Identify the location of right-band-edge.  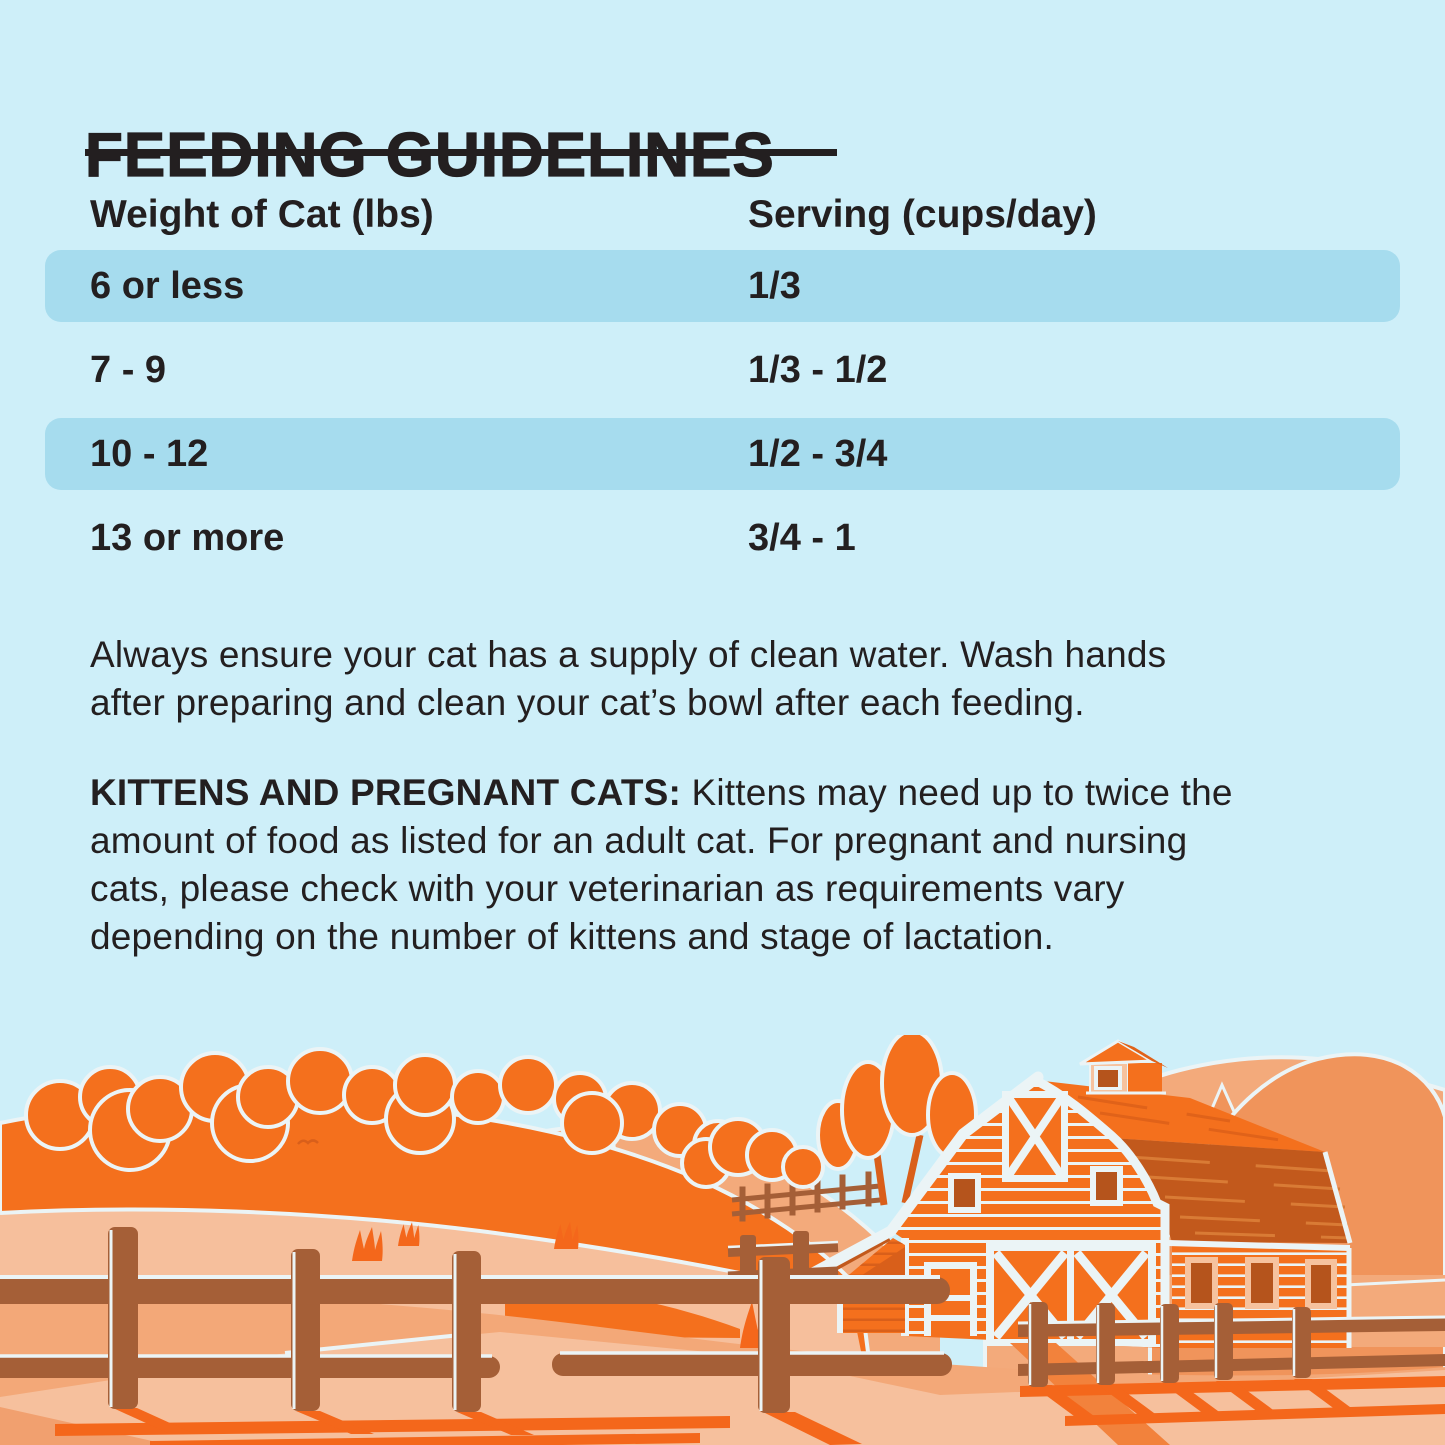
(1394, 1282).